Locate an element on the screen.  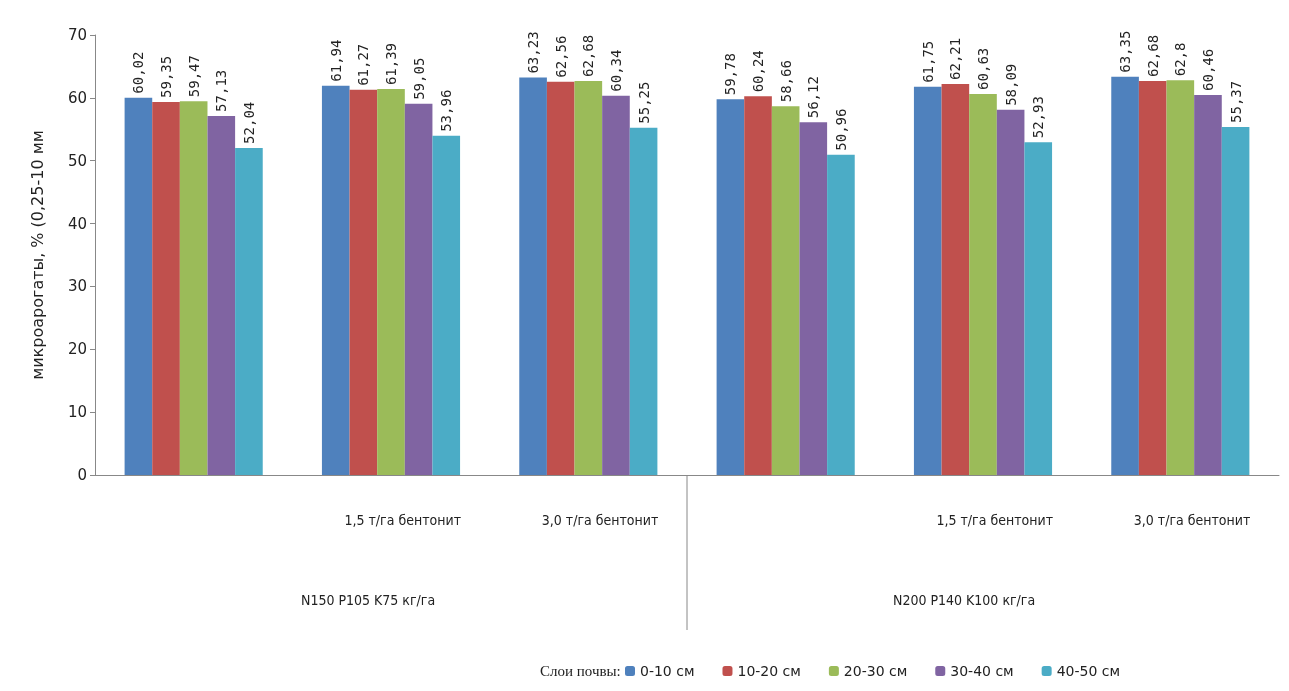
data-label: 52,04 is located at coordinates (248, 122).